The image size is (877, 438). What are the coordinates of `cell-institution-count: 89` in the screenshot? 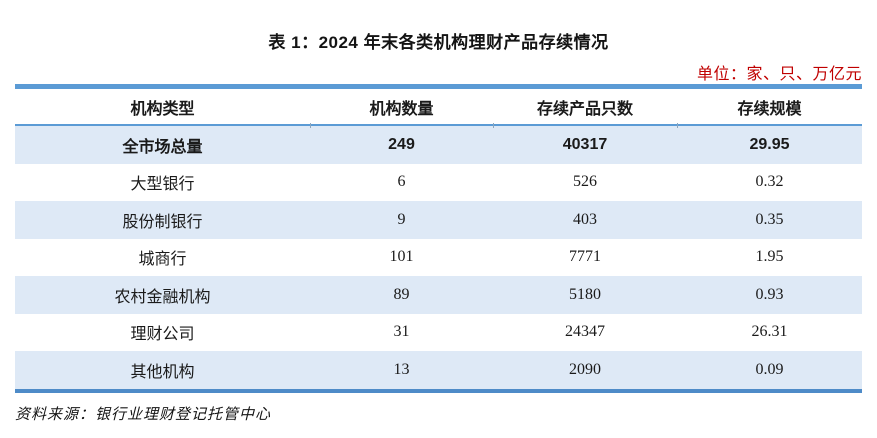 It's located at (401, 294).